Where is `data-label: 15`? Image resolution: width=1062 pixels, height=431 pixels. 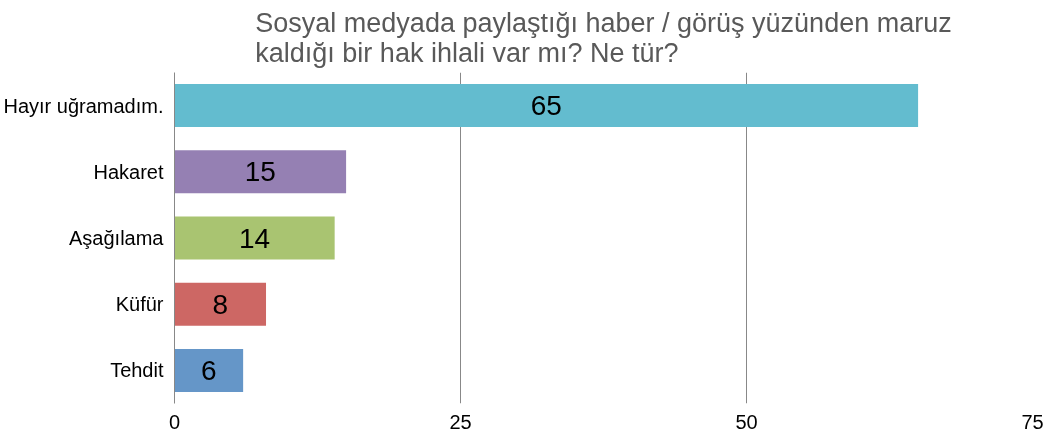 data-label: 15 is located at coordinates (260, 172).